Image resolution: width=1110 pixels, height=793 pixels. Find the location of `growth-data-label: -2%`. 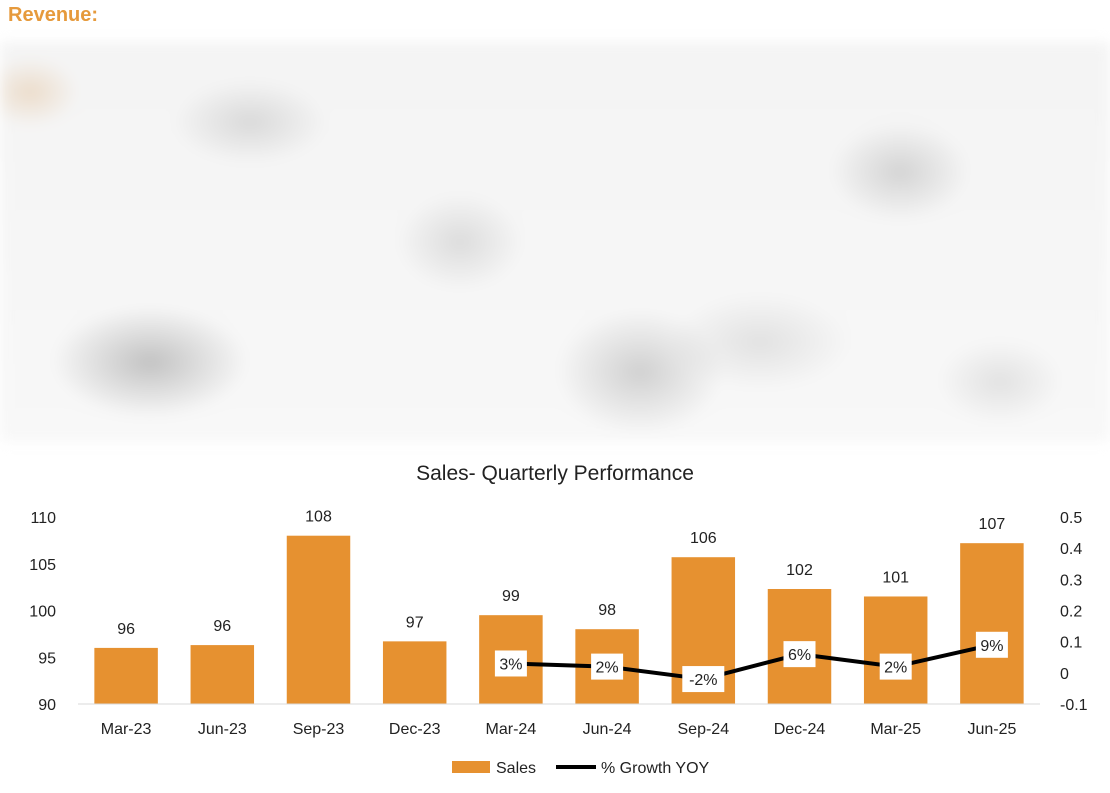

growth-data-label: -2% is located at coordinates (703, 680).